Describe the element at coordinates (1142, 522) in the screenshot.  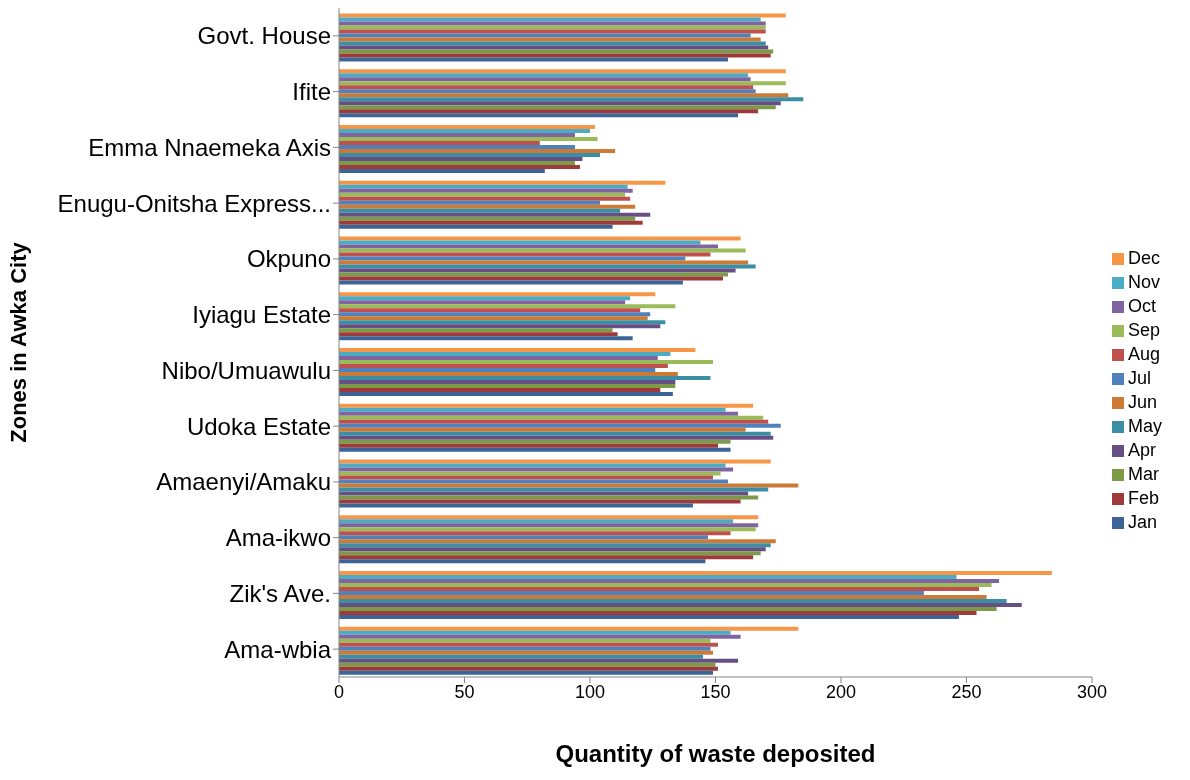
I see `legend-label: Jan` at that location.